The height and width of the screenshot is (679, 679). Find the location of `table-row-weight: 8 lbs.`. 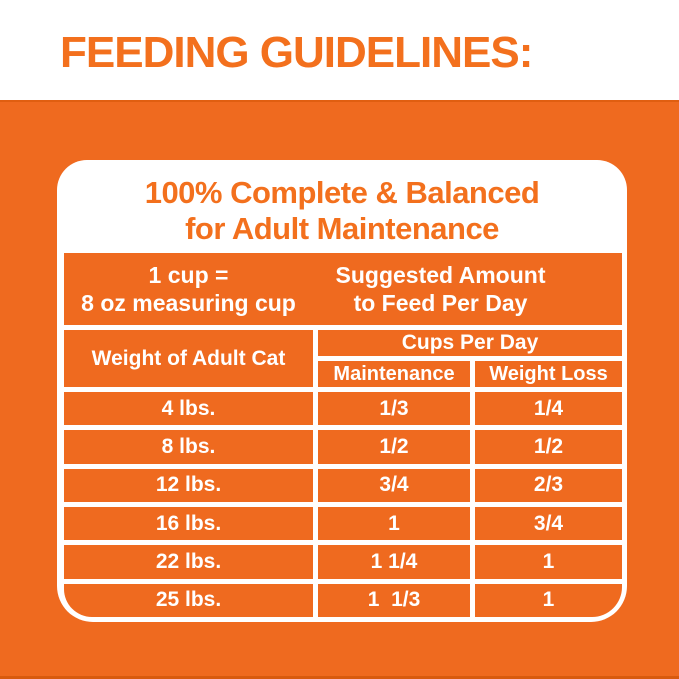

table-row-weight: 8 lbs. is located at coordinates (188, 447).